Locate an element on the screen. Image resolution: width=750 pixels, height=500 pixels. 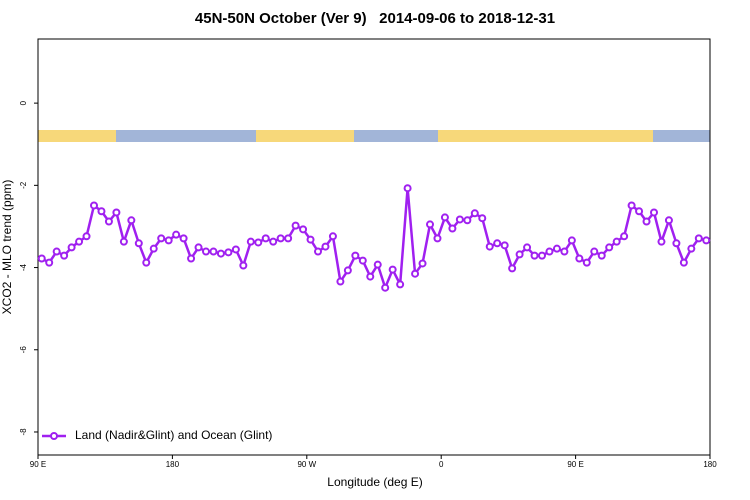
y-tick-label: 0 is located at coordinates (23, 102).